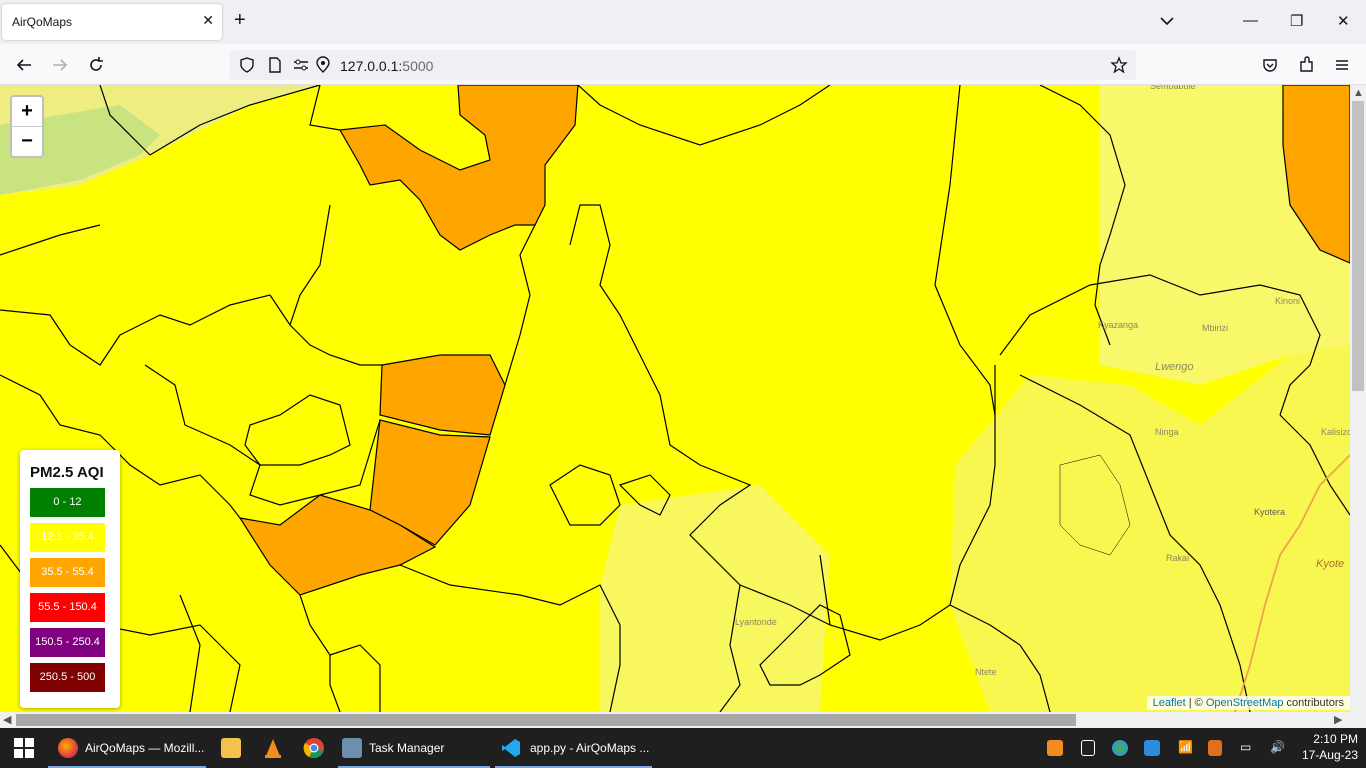 This screenshot has width=1366, height=768. Describe the element at coordinates (273, 748) in the screenshot. I see `vlc-icon` at that location.